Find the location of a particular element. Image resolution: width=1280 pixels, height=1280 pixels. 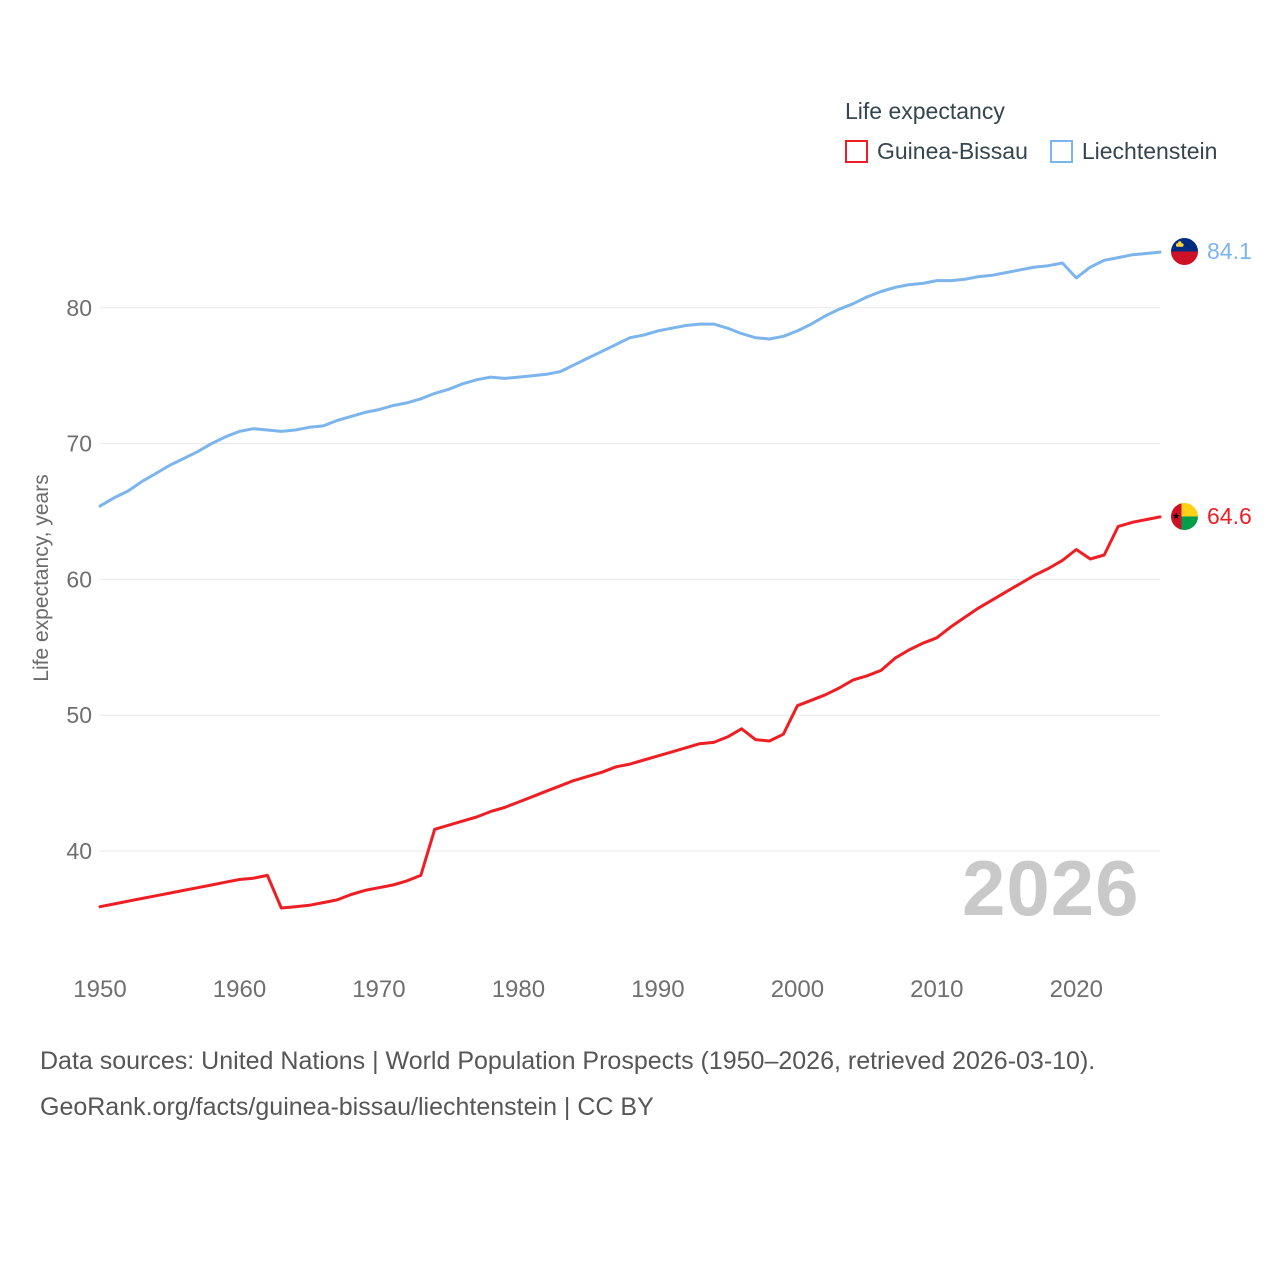

x-tick-label: 1960 is located at coordinates (239, 989).